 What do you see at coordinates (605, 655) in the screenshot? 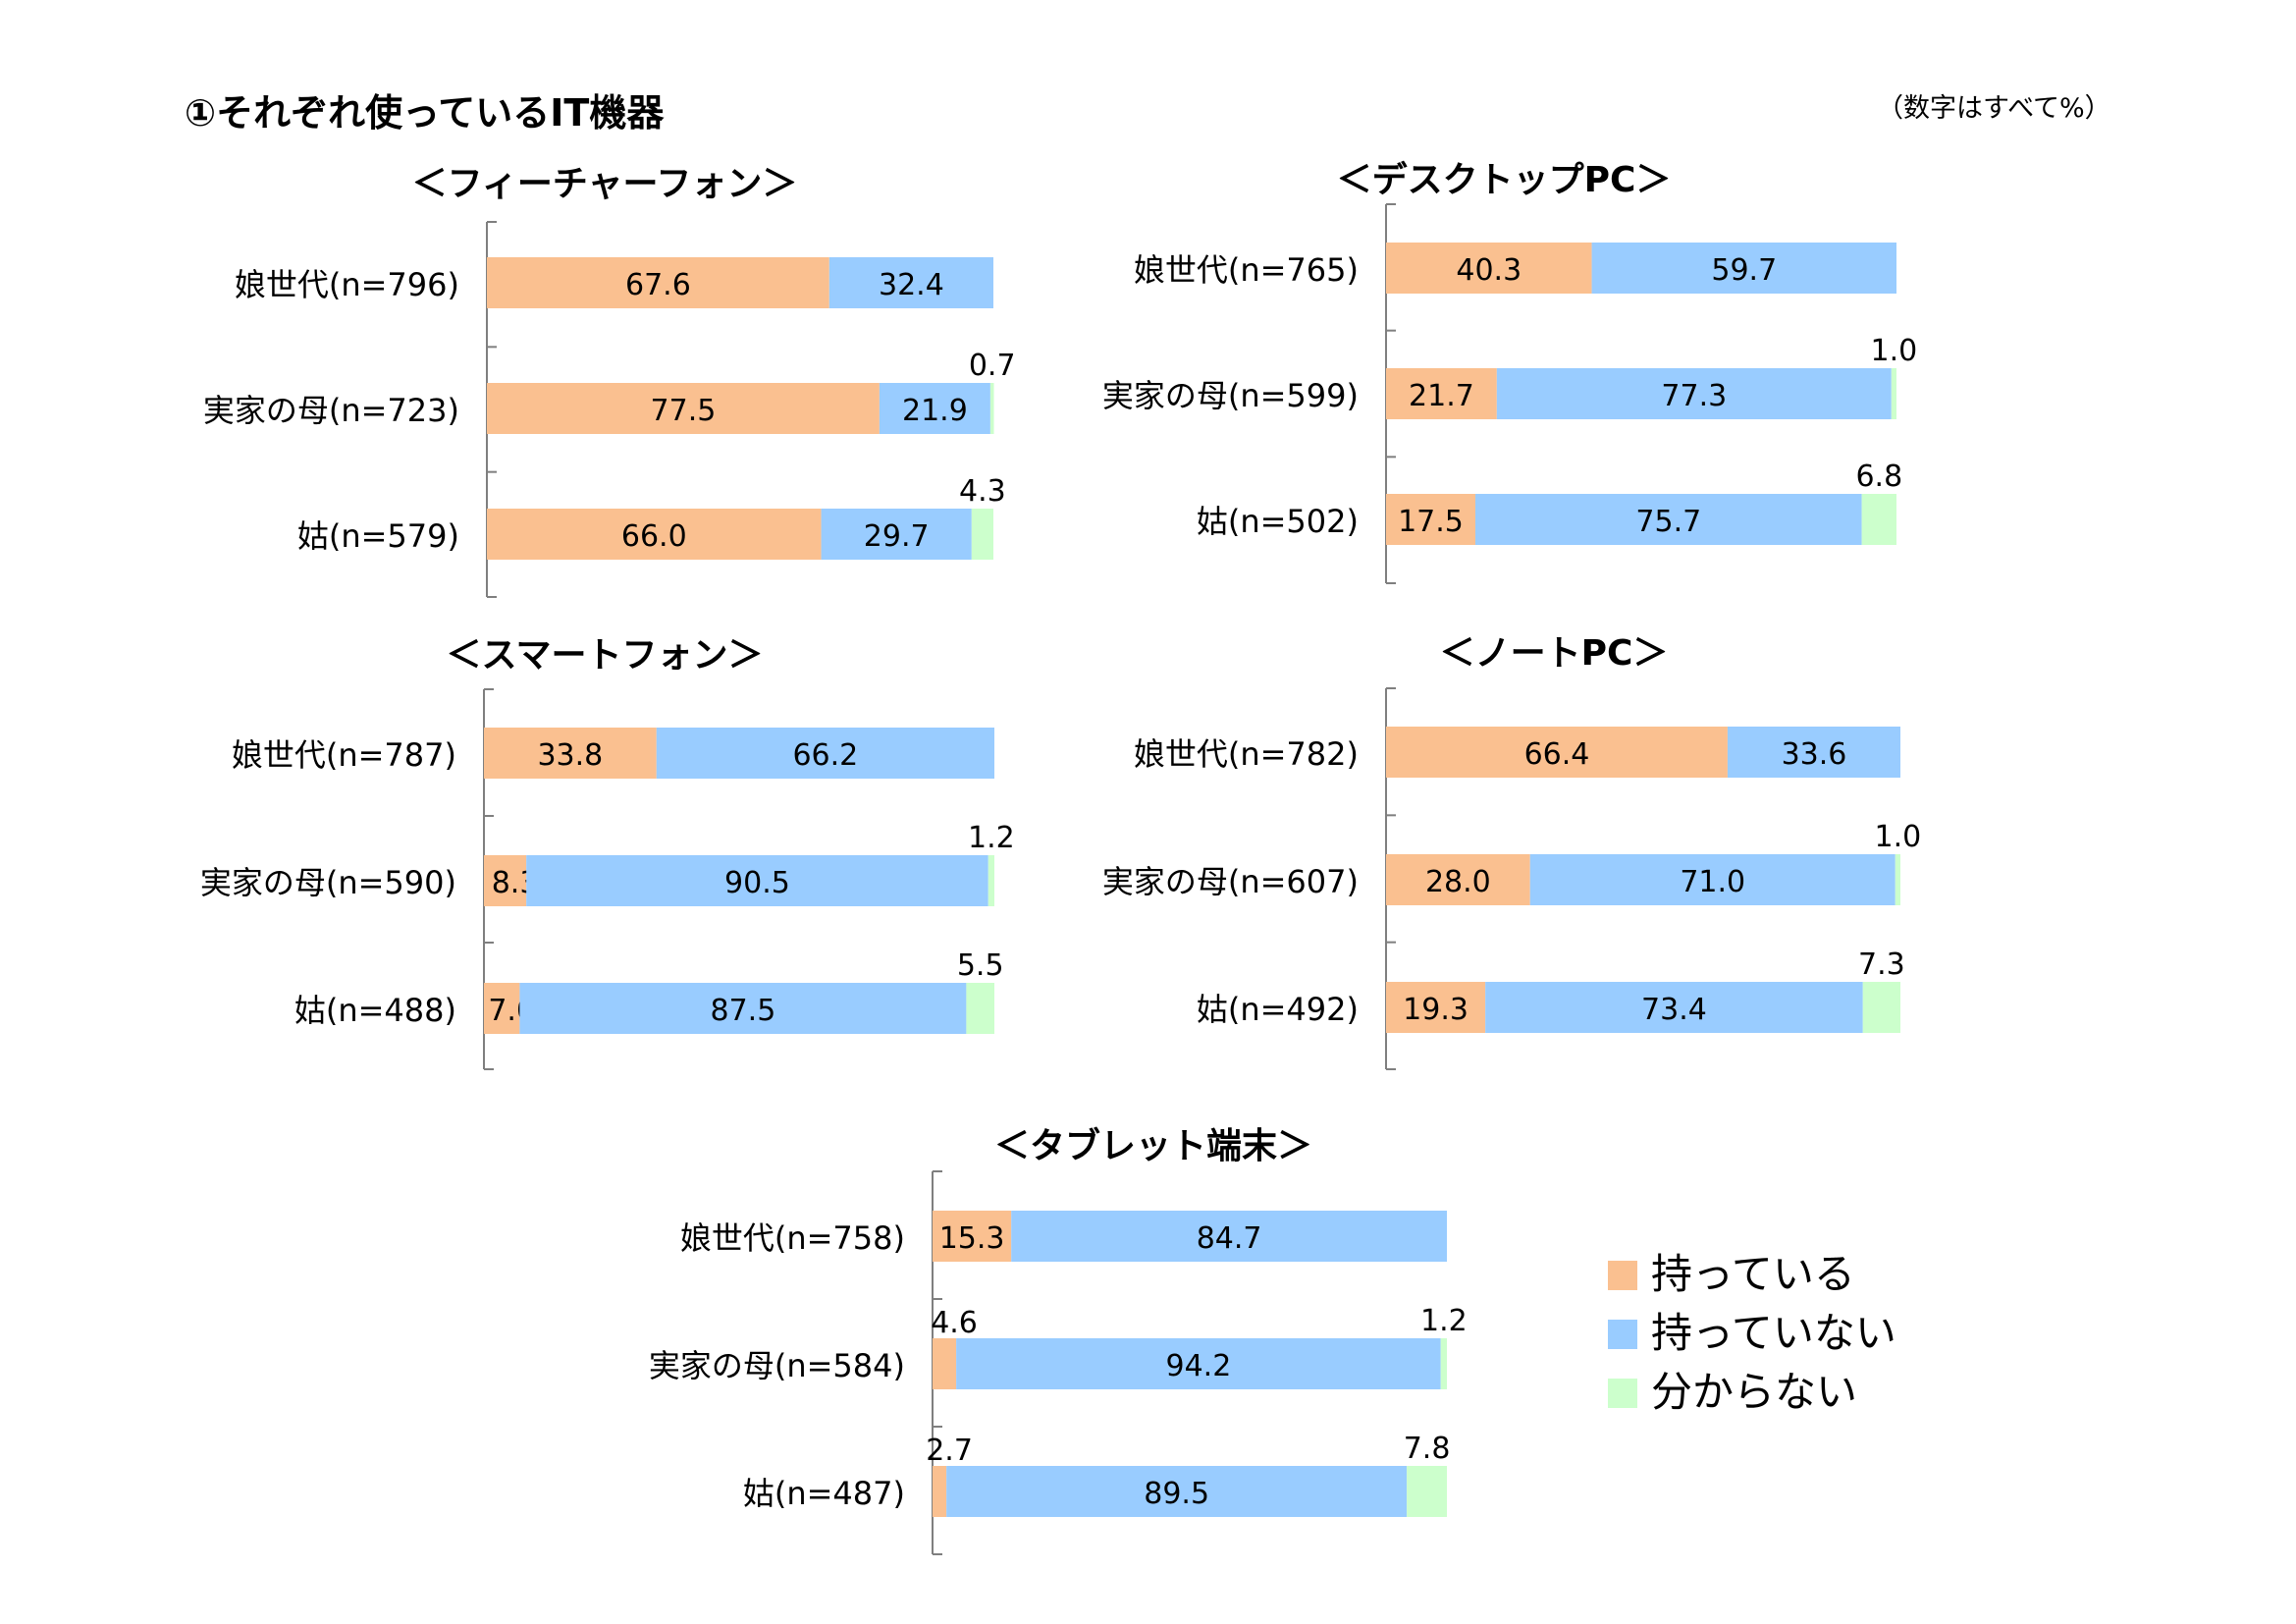
I see `chart-title-smartphone: ＜スマートフォン＞` at bounding box center [605, 655].